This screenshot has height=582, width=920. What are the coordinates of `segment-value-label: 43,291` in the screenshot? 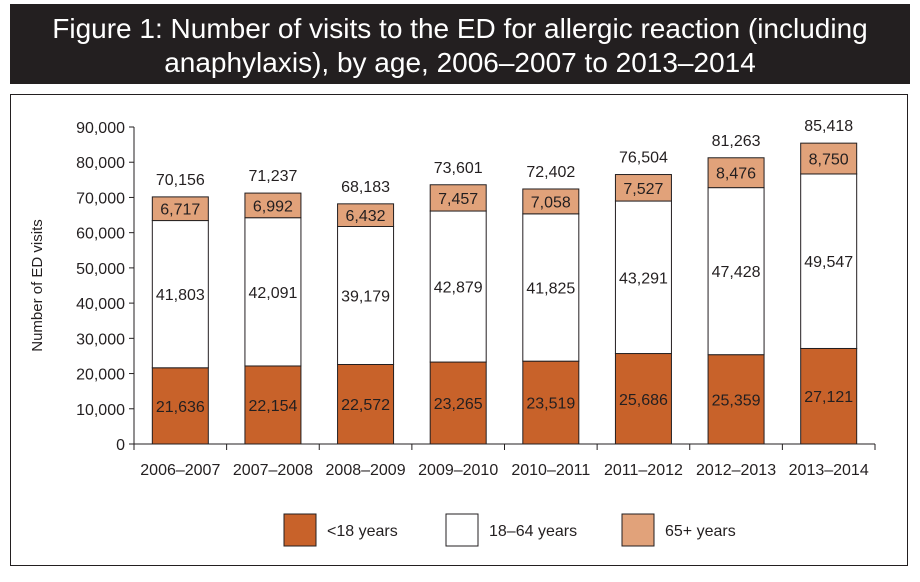 It's located at (643, 278).